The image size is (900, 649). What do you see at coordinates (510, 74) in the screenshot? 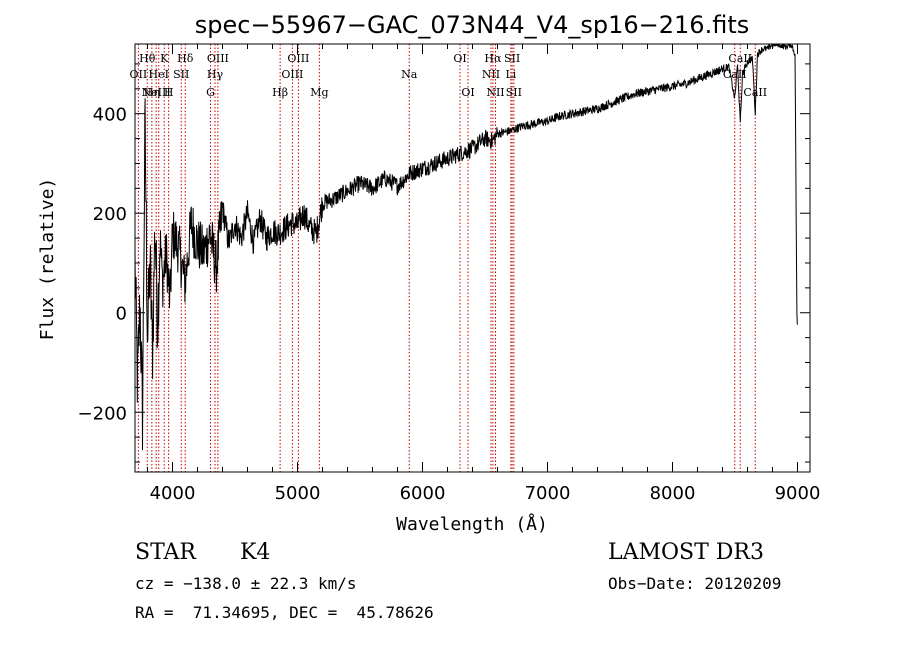
I see `emission-line-label: Li` at bounding box center [510, 74].